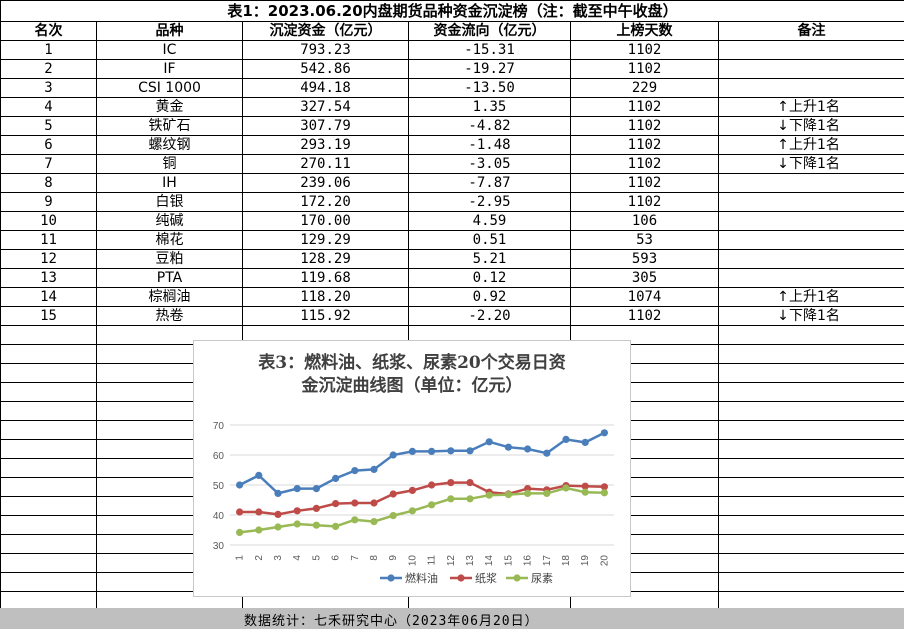  I want to click on x-tick-label: 10, so click(412, 561).